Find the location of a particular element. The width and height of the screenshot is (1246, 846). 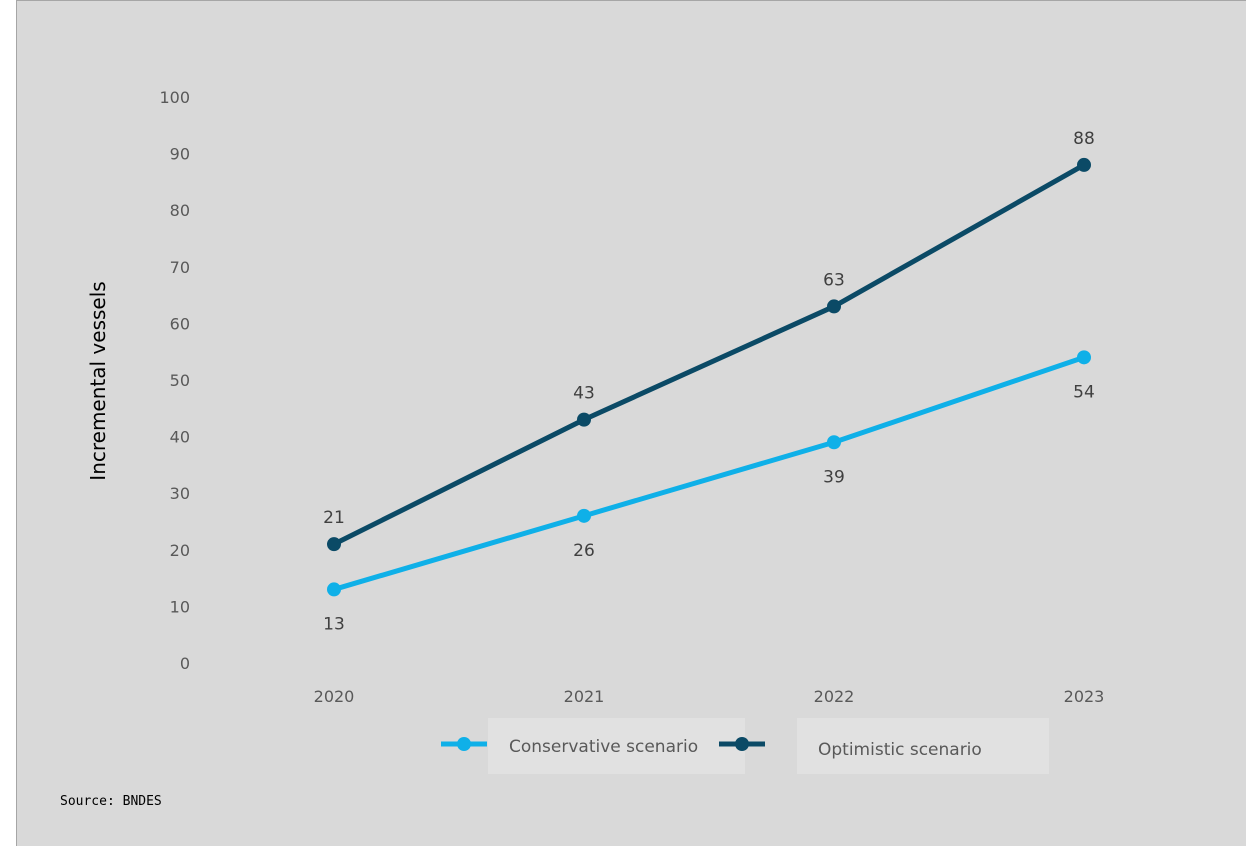

data-label: 21 is located at coordinates (334, 518).